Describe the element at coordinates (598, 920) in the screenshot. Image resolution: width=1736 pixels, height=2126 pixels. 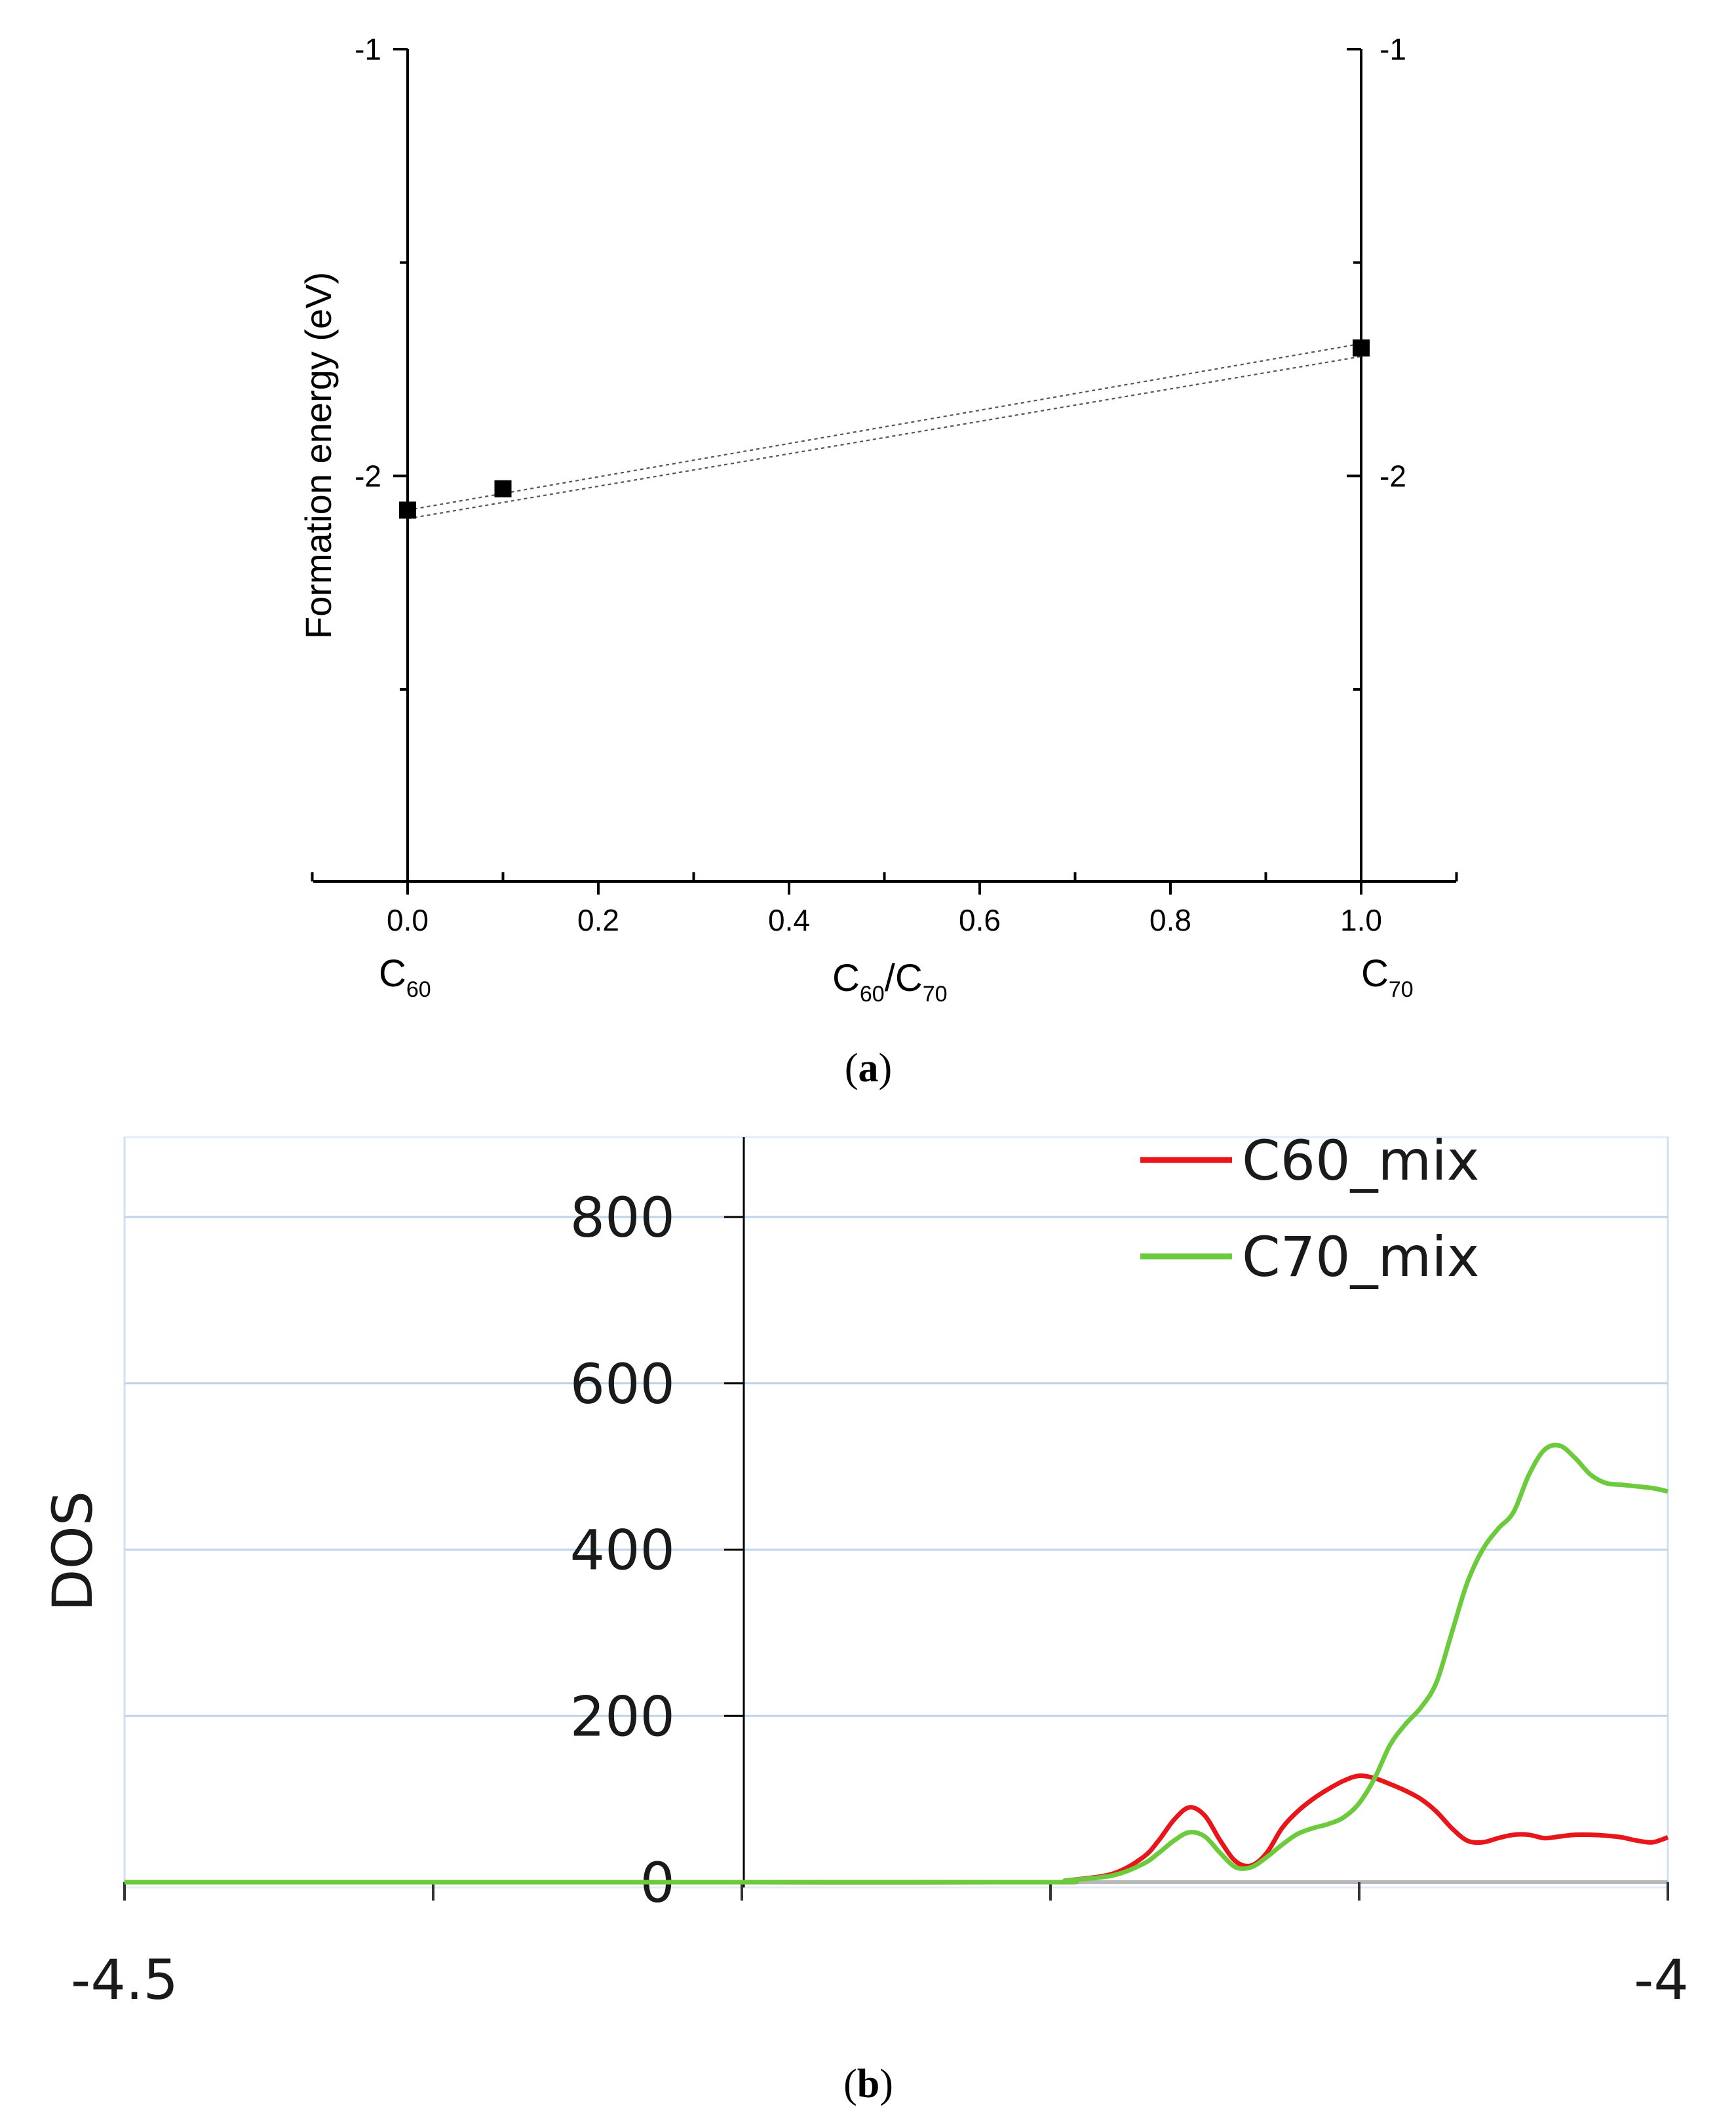
I see `panel-a-x-tick-label: 0.2` at that location.